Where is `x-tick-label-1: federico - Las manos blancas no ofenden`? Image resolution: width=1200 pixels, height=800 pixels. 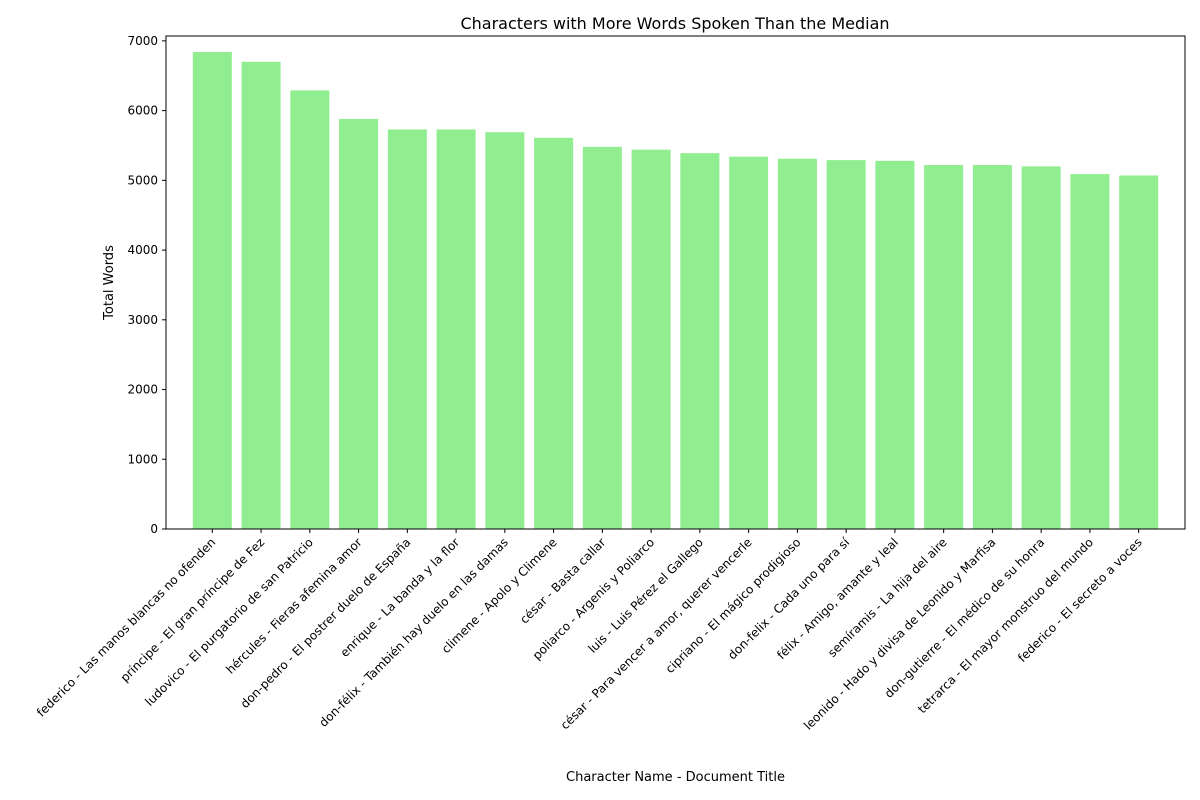 x-tick-label-1: federico - Las manos blancas no ofenden is located at coordinates (126, 627).